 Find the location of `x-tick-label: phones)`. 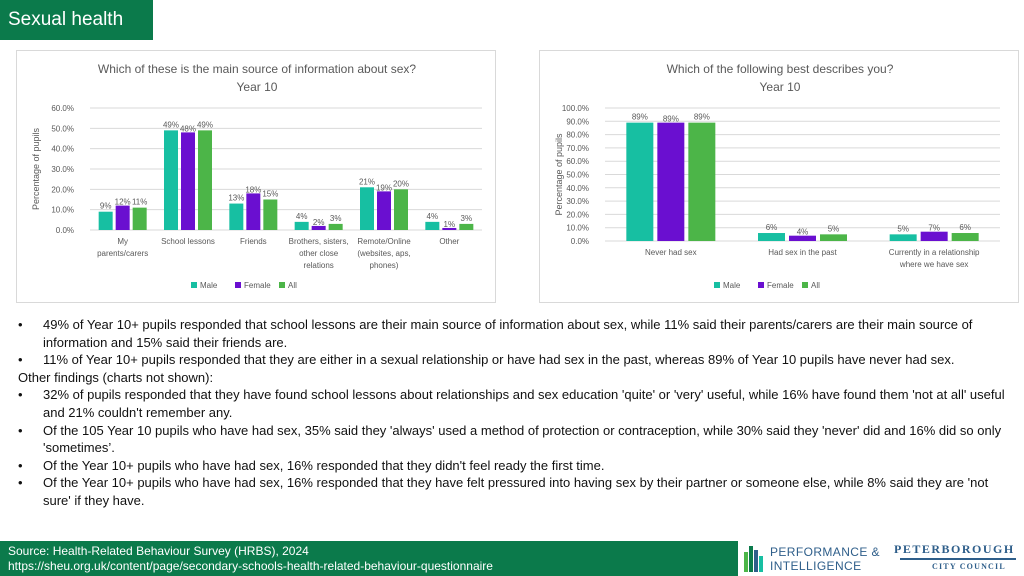

x-tick-label: phones) is located at coordinates (384, 265).